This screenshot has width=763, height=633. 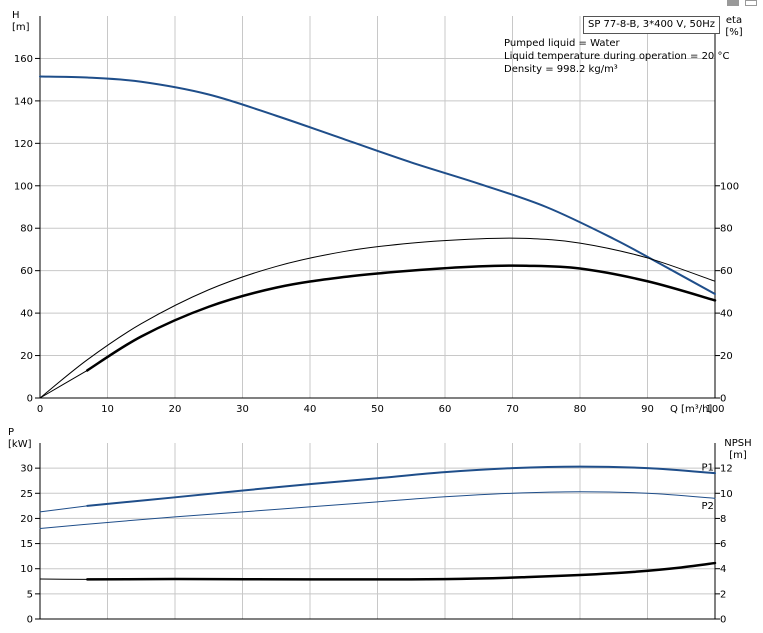 What do you see at coordinates (723, 569) in the screenshot?
I see `ytick-label-right-1-2: 4` at bounding box center [723, 569].